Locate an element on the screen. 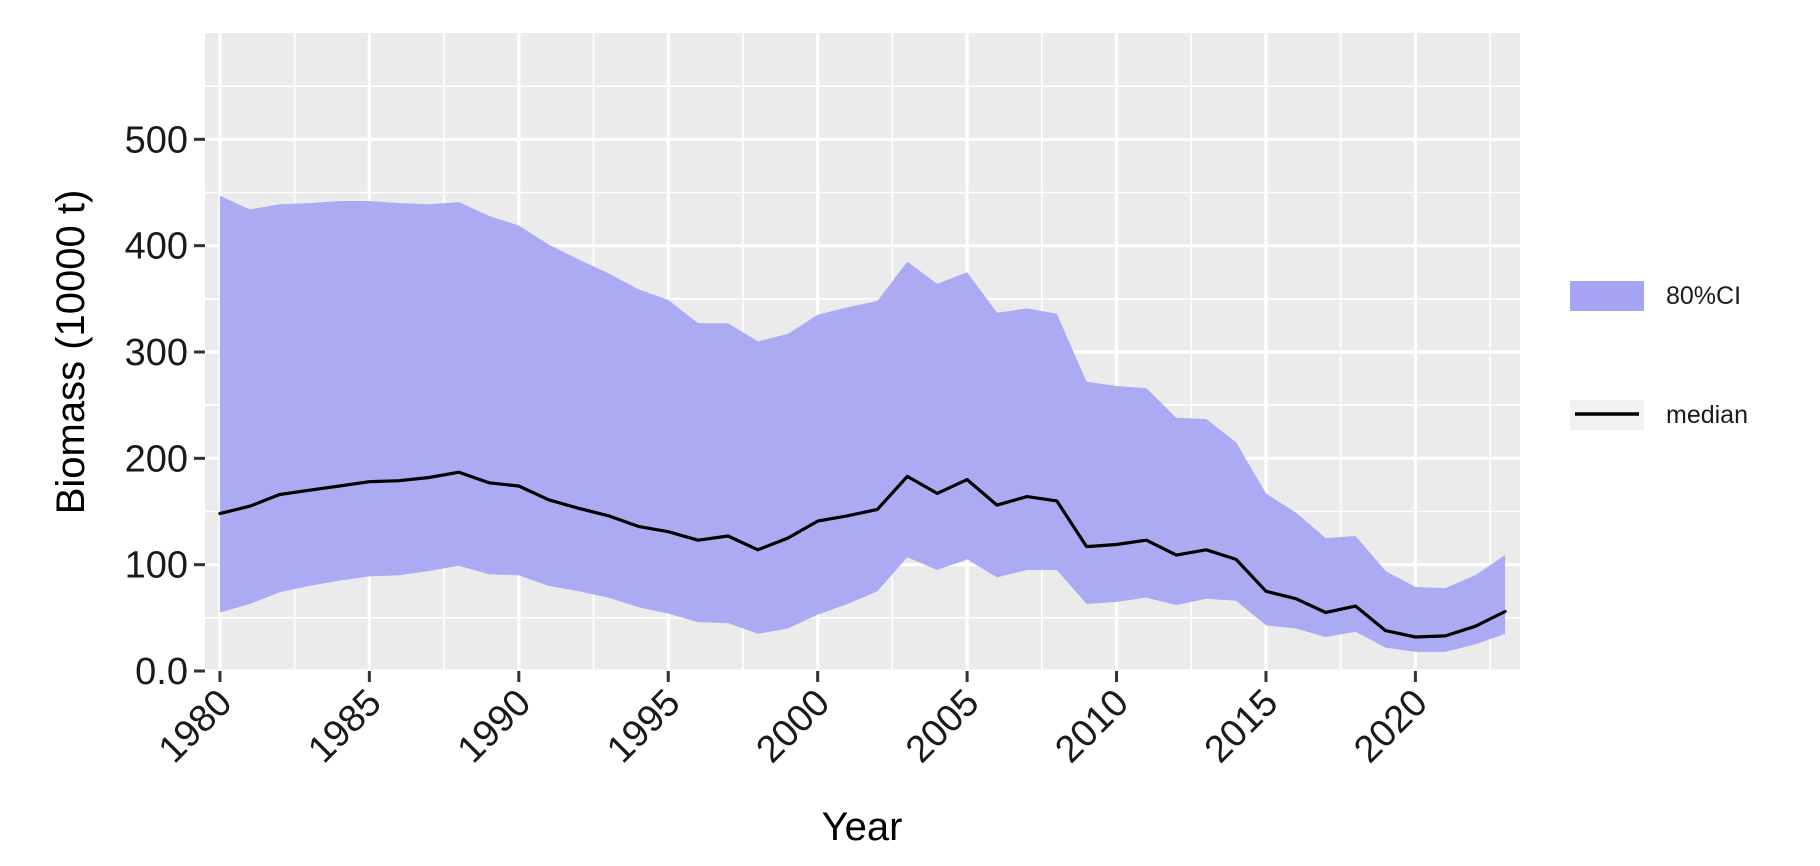 The width and height of the screenshot is (1820, 866). x-tick-label-1985: 1985 is located at coordinates (344, 726).